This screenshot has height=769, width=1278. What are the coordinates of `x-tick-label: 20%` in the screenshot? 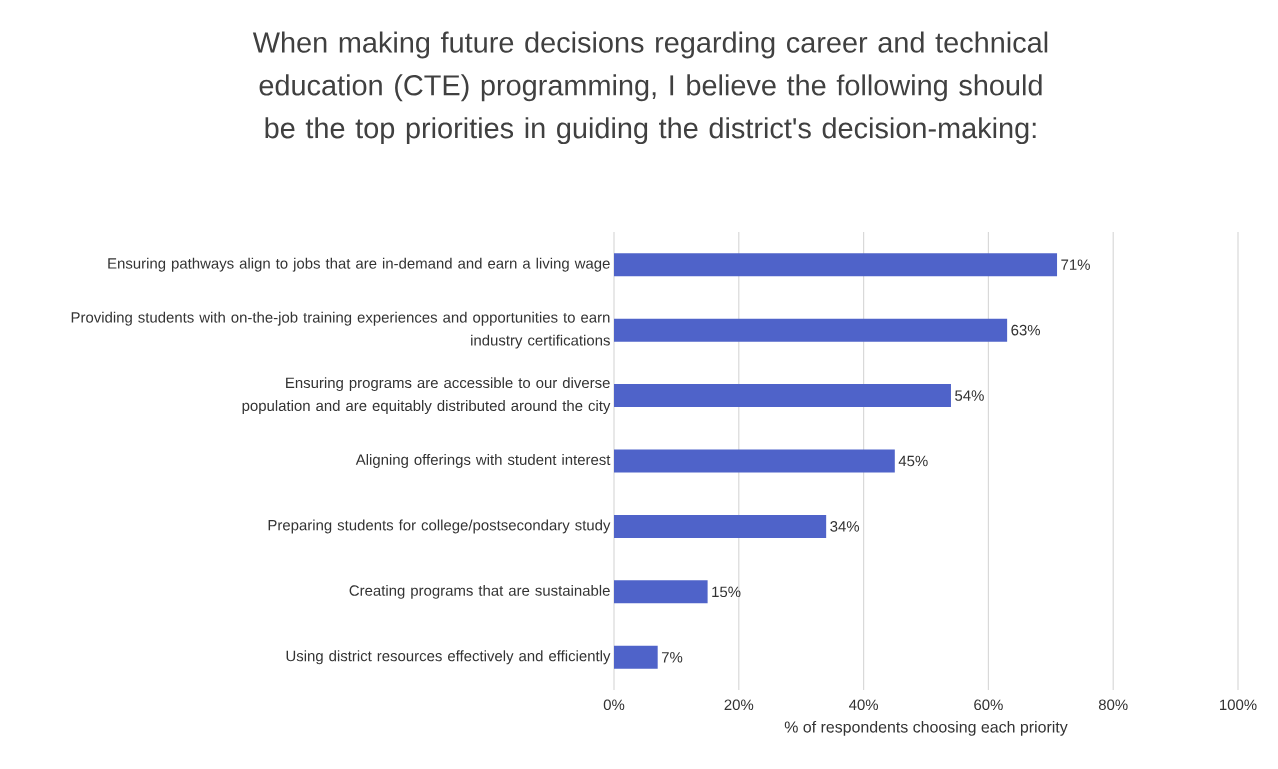 It's located at (739, 705).